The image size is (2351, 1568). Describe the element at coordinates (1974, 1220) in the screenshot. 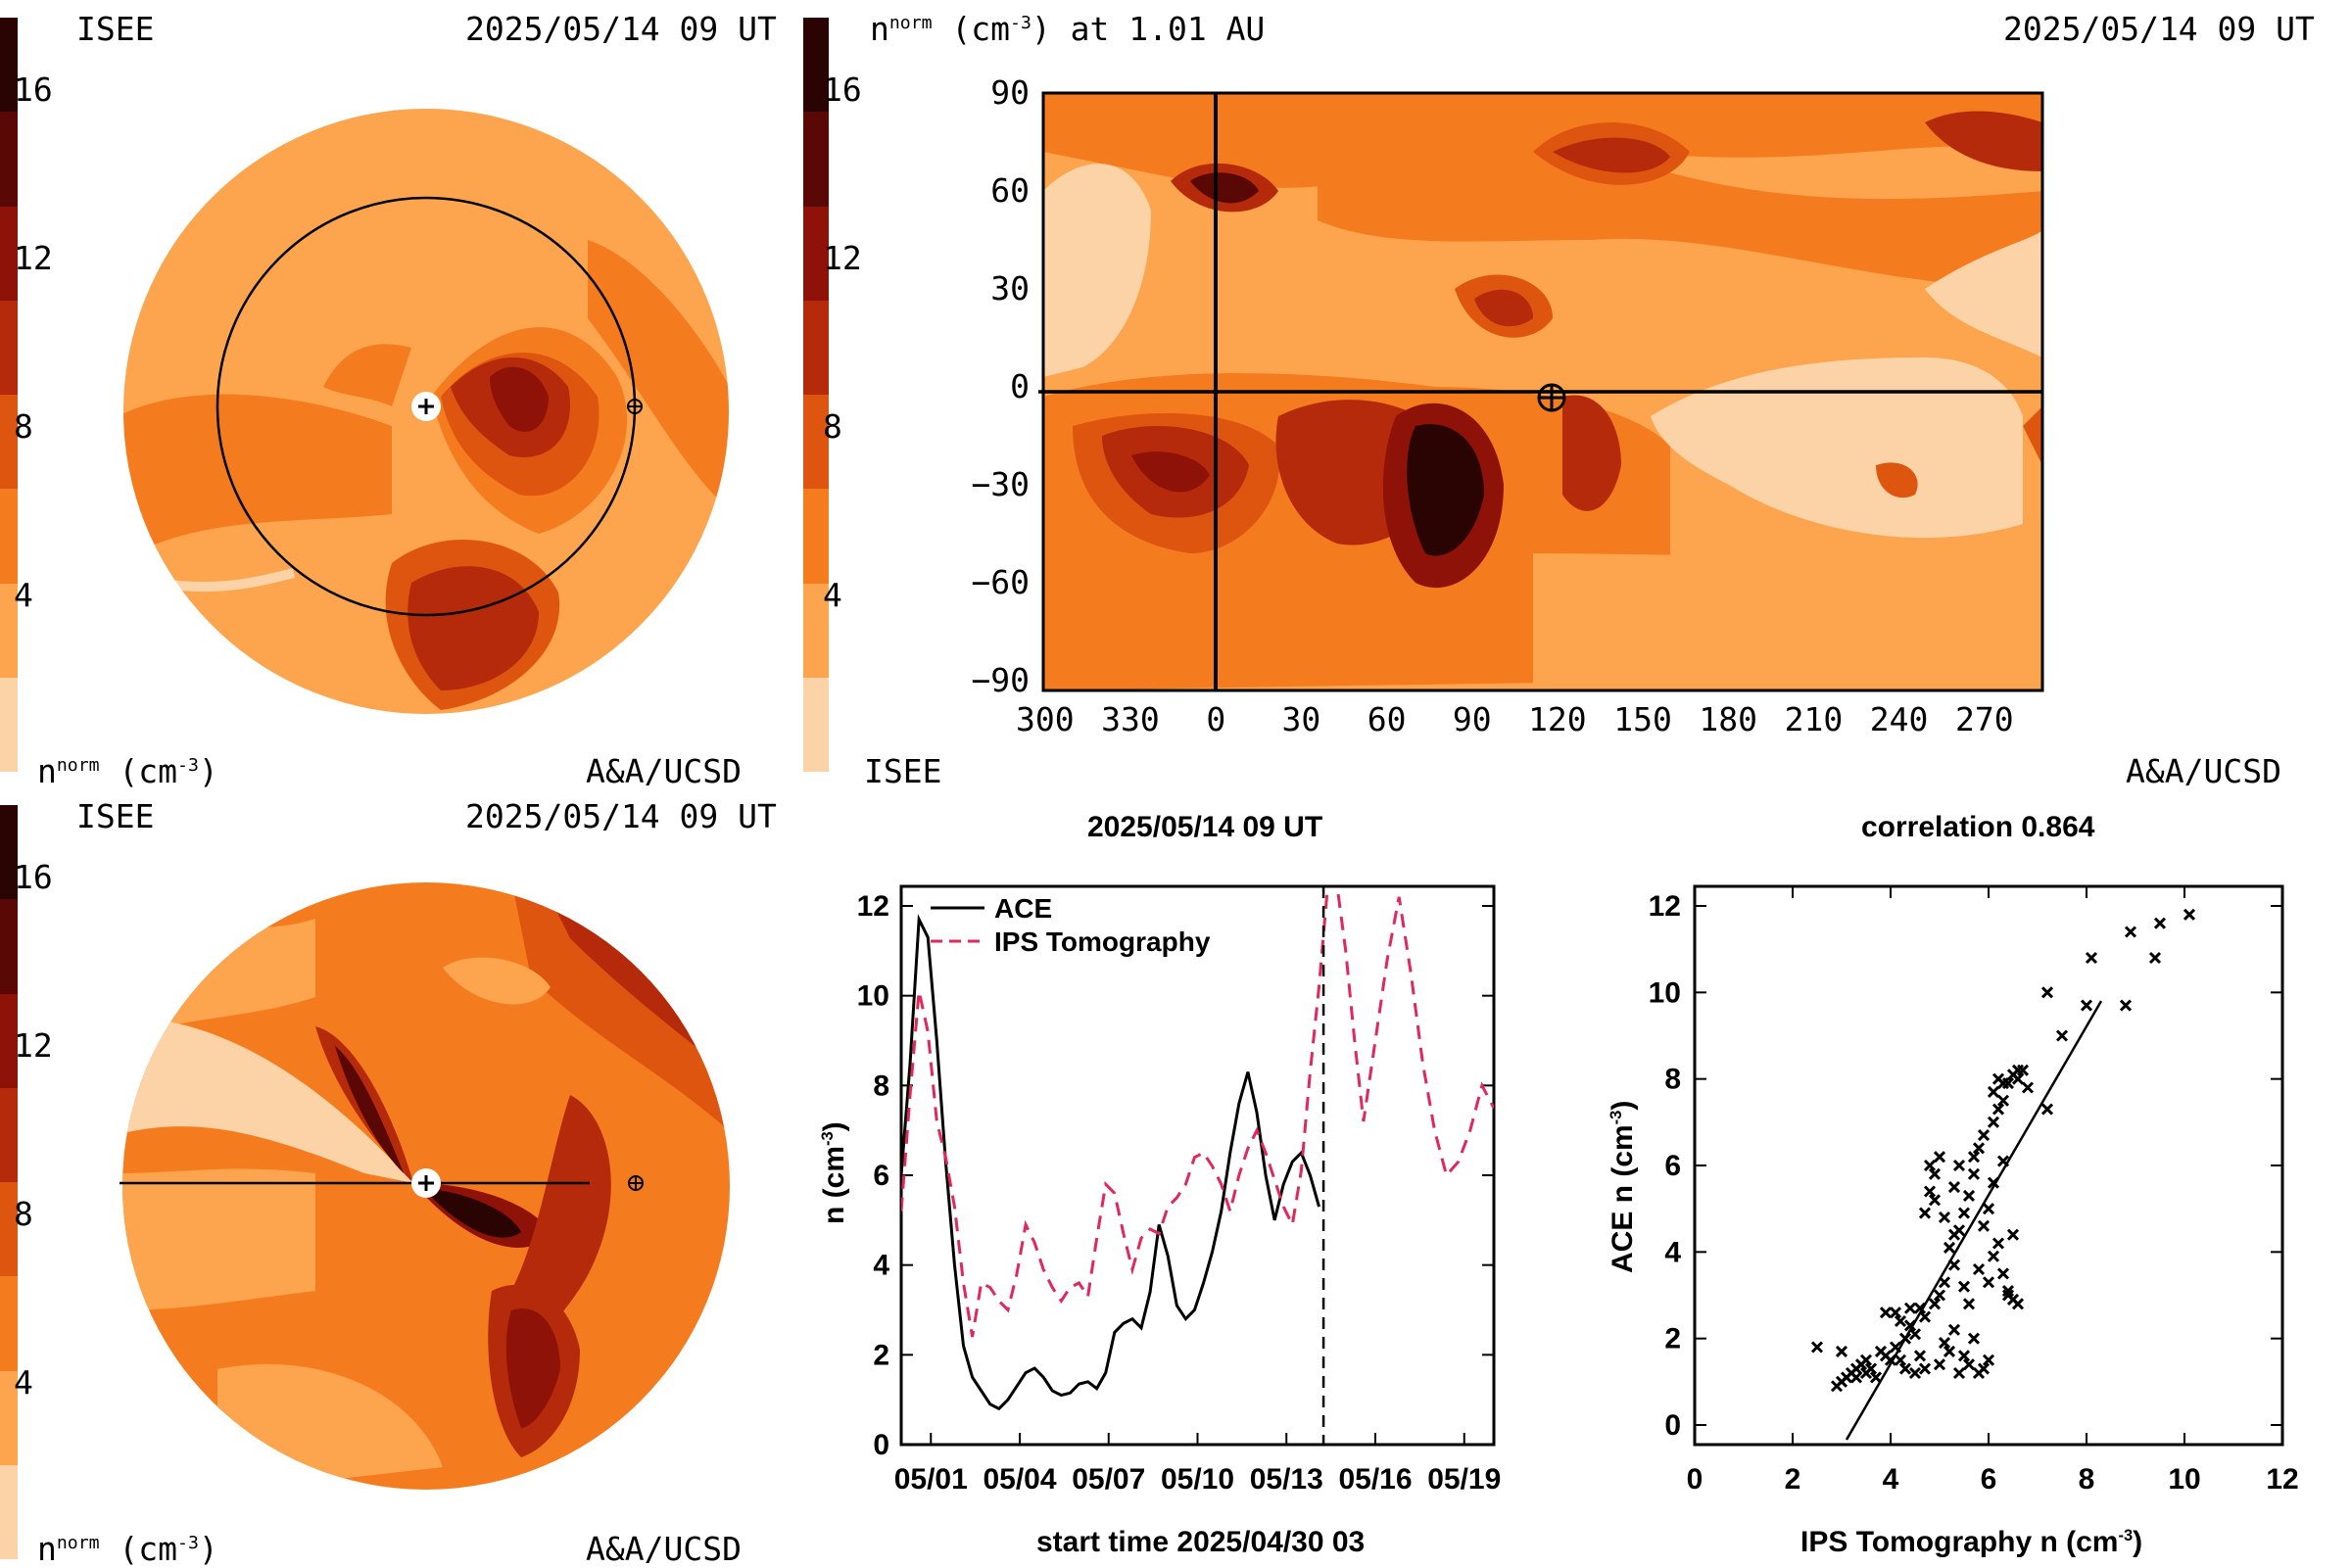

I see `fit-line` at that location.